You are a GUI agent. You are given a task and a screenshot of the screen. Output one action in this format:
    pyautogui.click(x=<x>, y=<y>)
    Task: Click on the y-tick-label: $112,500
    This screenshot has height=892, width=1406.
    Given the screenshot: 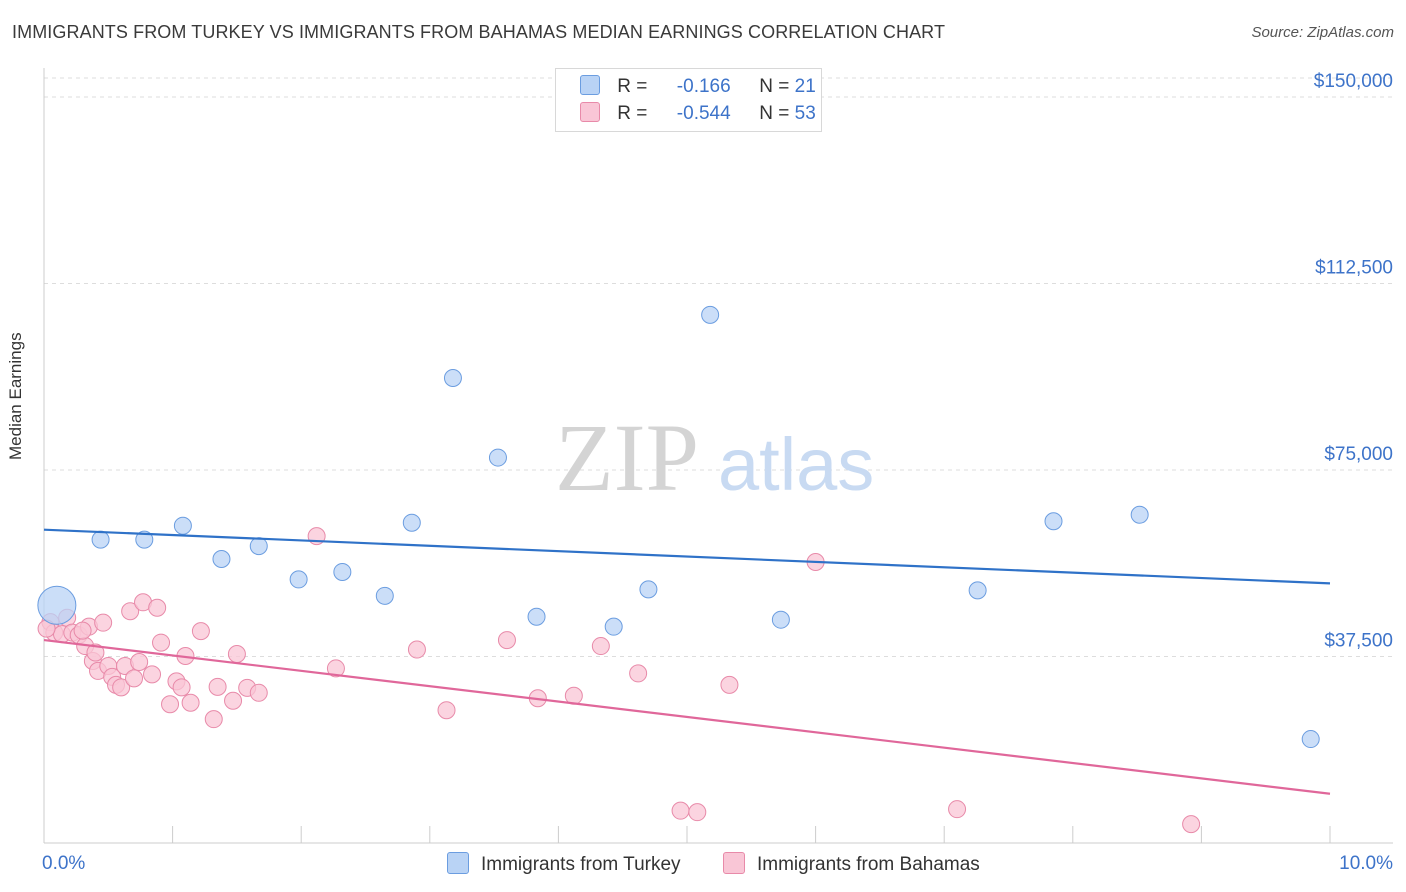 What is the action you would take?
    pyautogui.click(x=1354, y=268)
    